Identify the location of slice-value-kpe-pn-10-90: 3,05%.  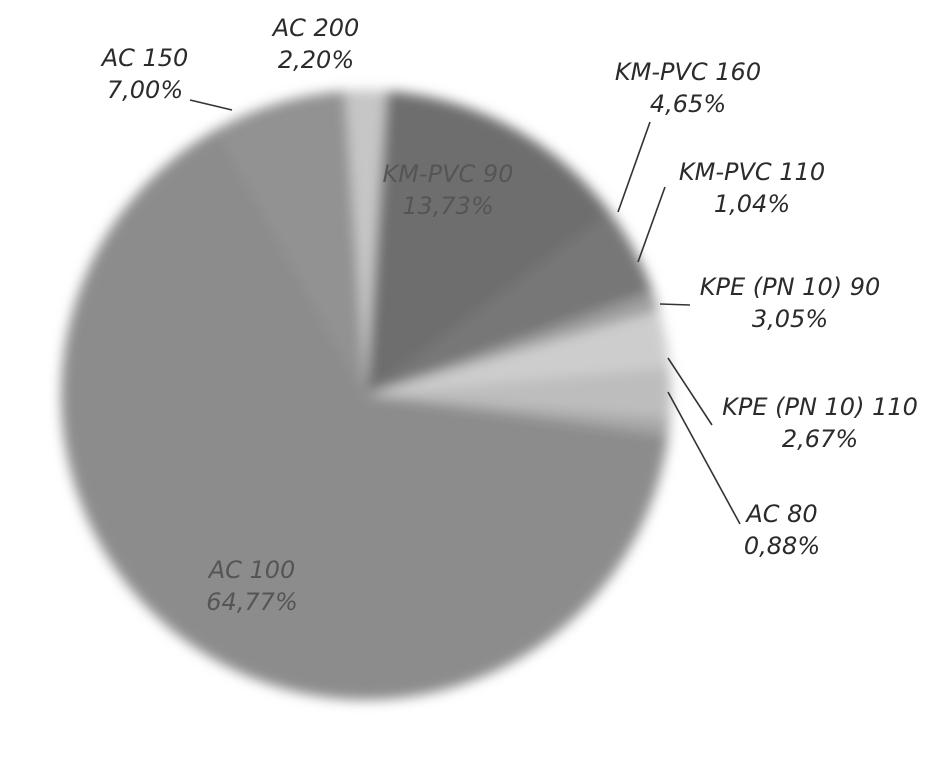
(790, 319).